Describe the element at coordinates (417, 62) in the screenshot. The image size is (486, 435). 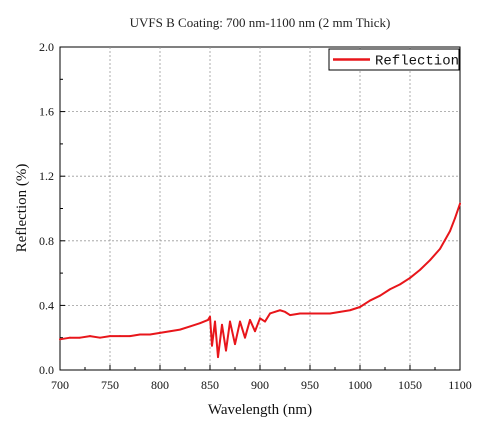
I see `legend-label: Reflection` at that location.